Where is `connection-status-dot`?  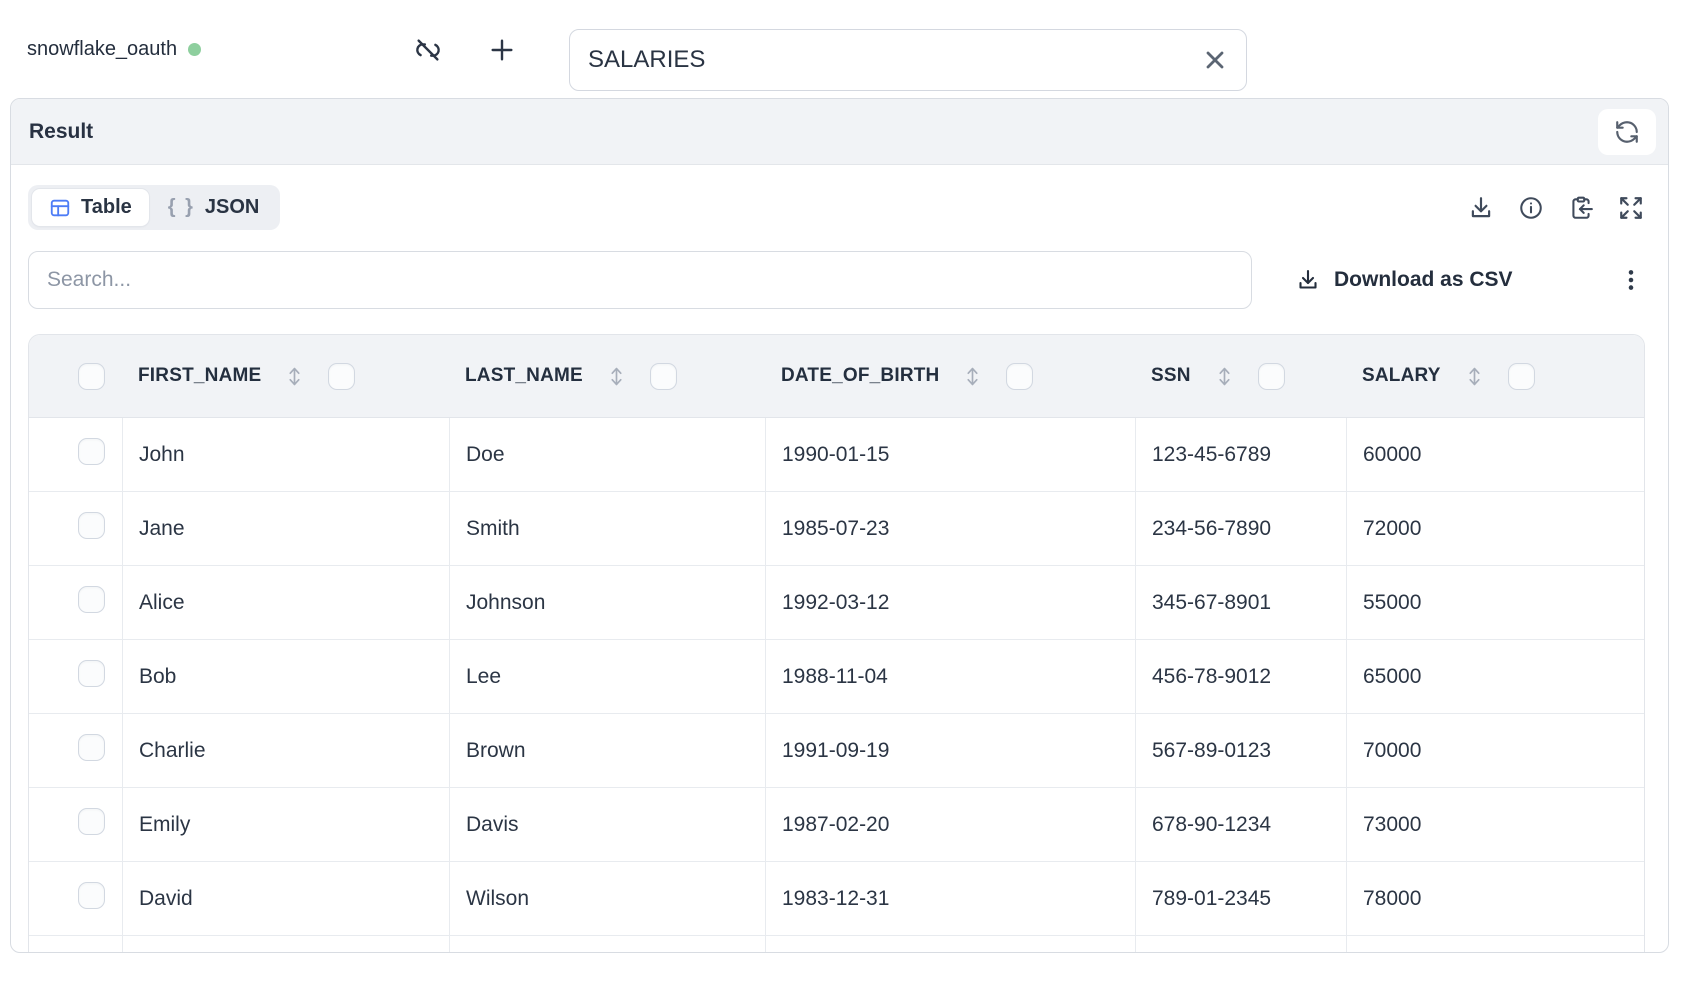 connection-status-dot is located at coordinates (195, 49).